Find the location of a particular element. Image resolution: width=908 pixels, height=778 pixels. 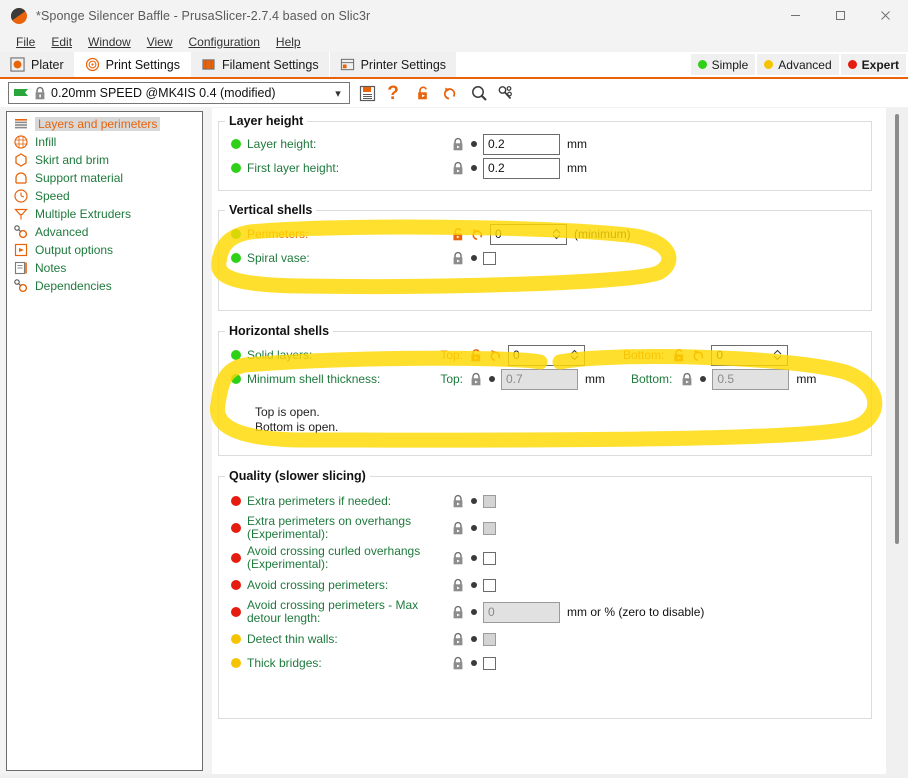

group-layer-height-title: Layer height is located at coordinates (266, 121).